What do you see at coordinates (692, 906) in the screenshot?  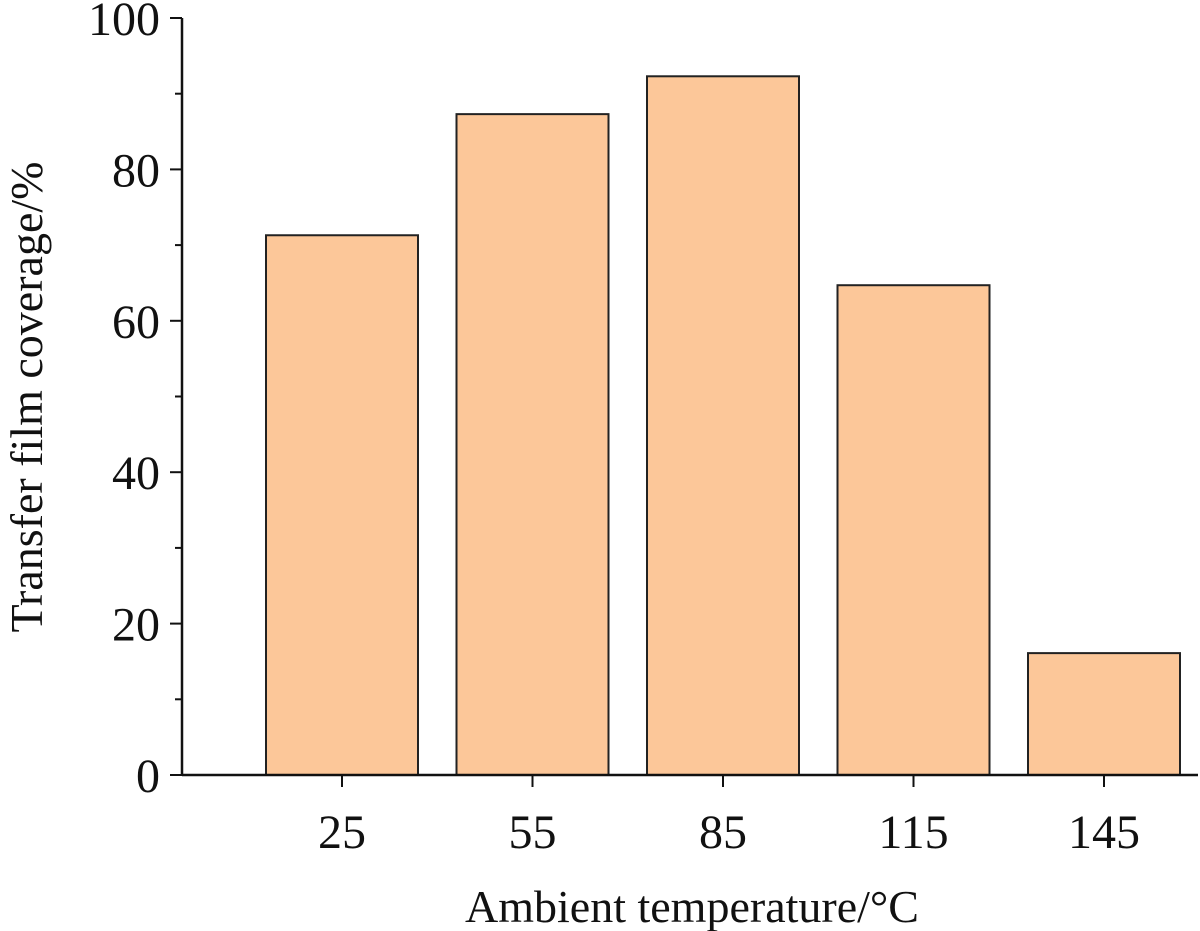 I see `x-axis-title: Ambient temperature/°C` at bounding box center [692, 906].